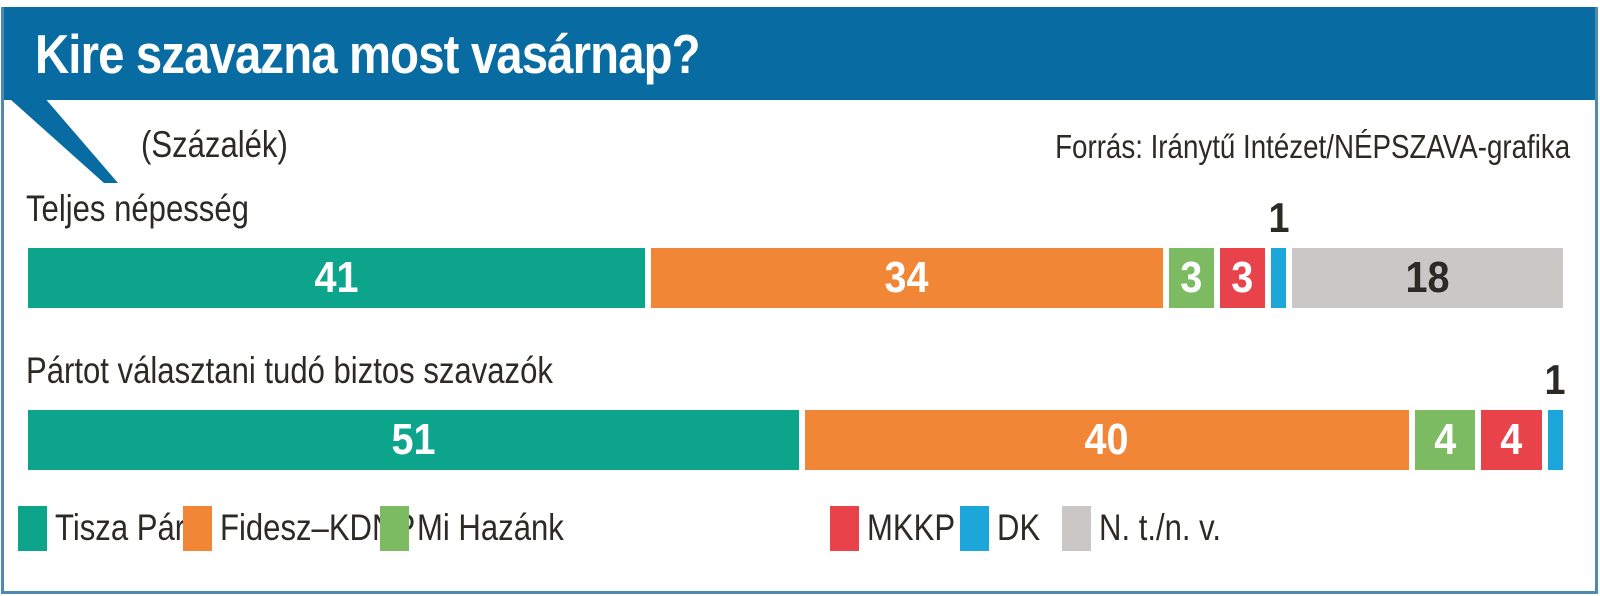  I want to click on bar-segment: 34, so click(907, 278).